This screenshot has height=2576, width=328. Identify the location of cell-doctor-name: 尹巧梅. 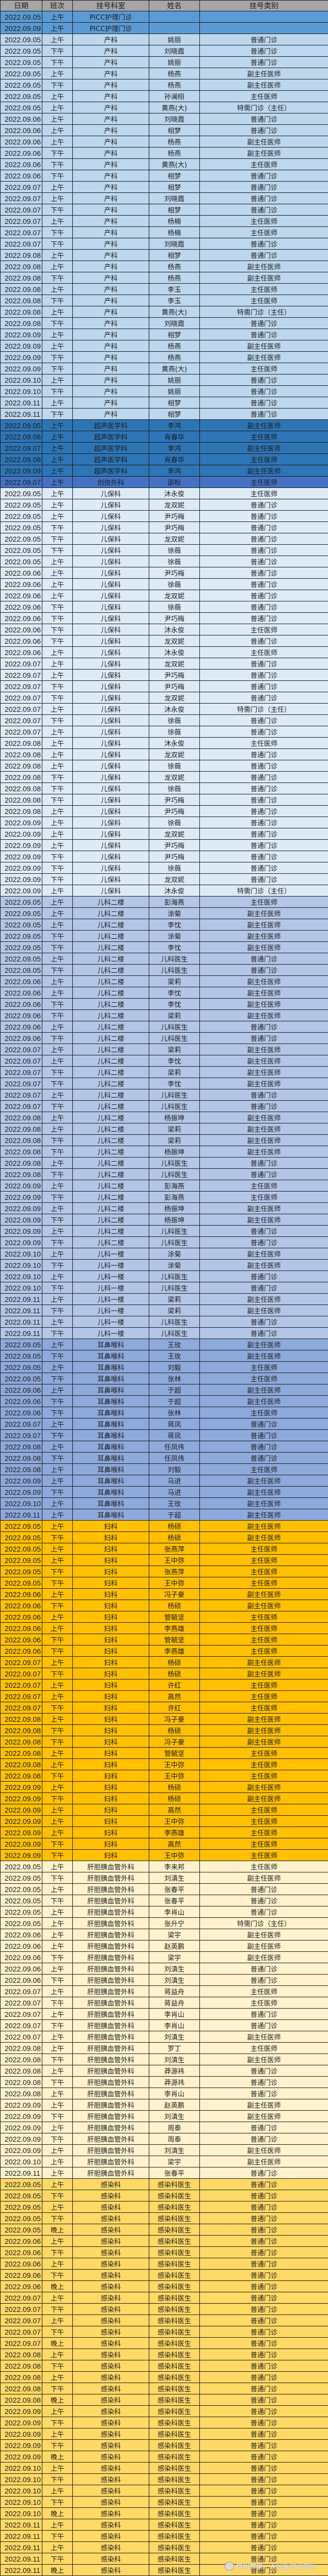
(174, 527).